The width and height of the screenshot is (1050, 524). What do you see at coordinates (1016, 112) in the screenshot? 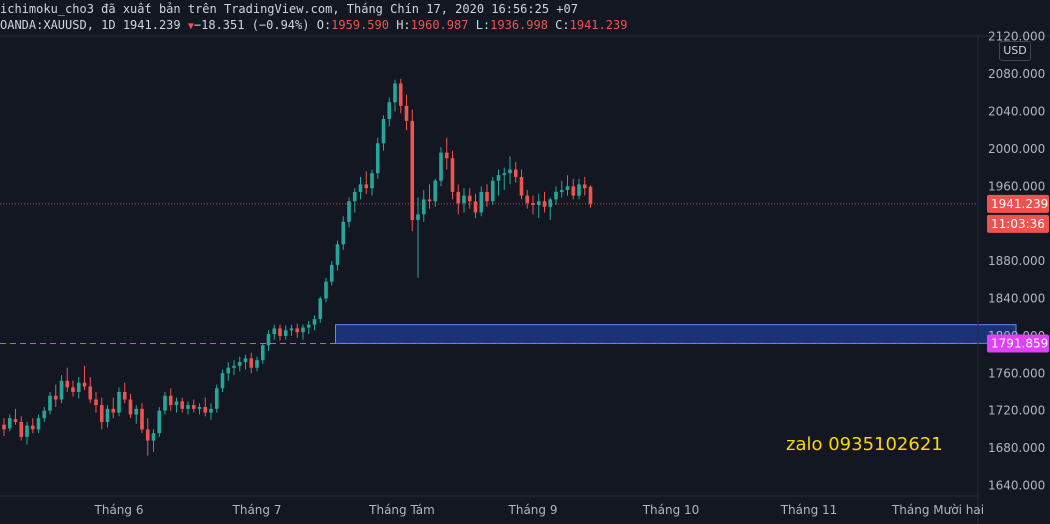
I see `price-tick-label: 2040.000` at bounding box center [1016, 112].